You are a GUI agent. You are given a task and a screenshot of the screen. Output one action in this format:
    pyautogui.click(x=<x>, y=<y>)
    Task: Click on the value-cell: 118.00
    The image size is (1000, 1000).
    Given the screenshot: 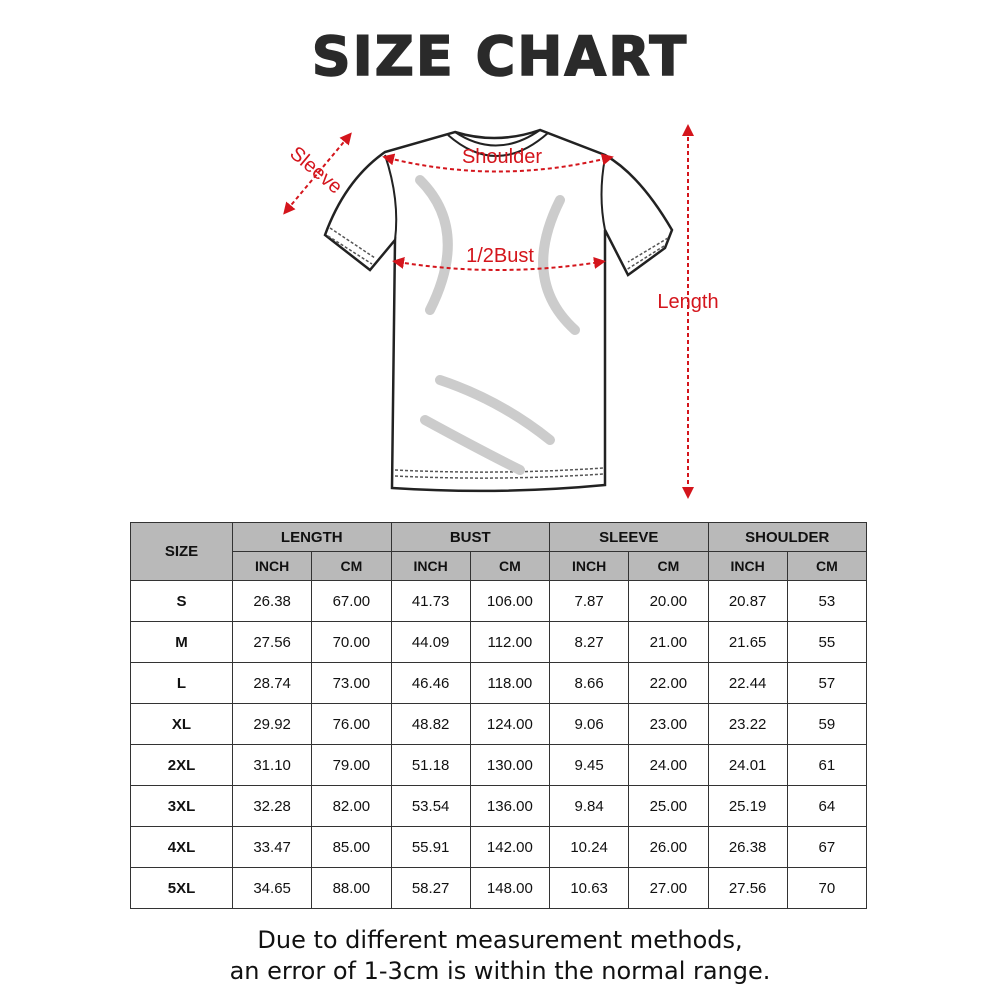 What is the action you would take?
    pyautogui.click(x=510, y=683)
    